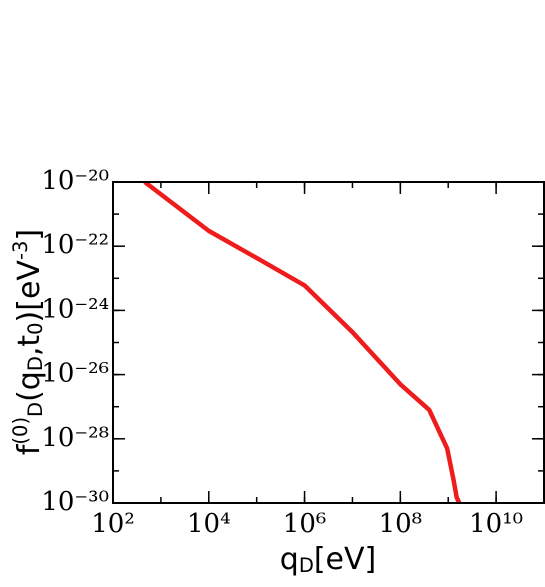 The height and width of the screenshot is (587, 545). What do you see at coordinates (75, 181) in the screenshot?
I see `y-tick-label: 10⁻²⁰` at bounding box center [75, 181].